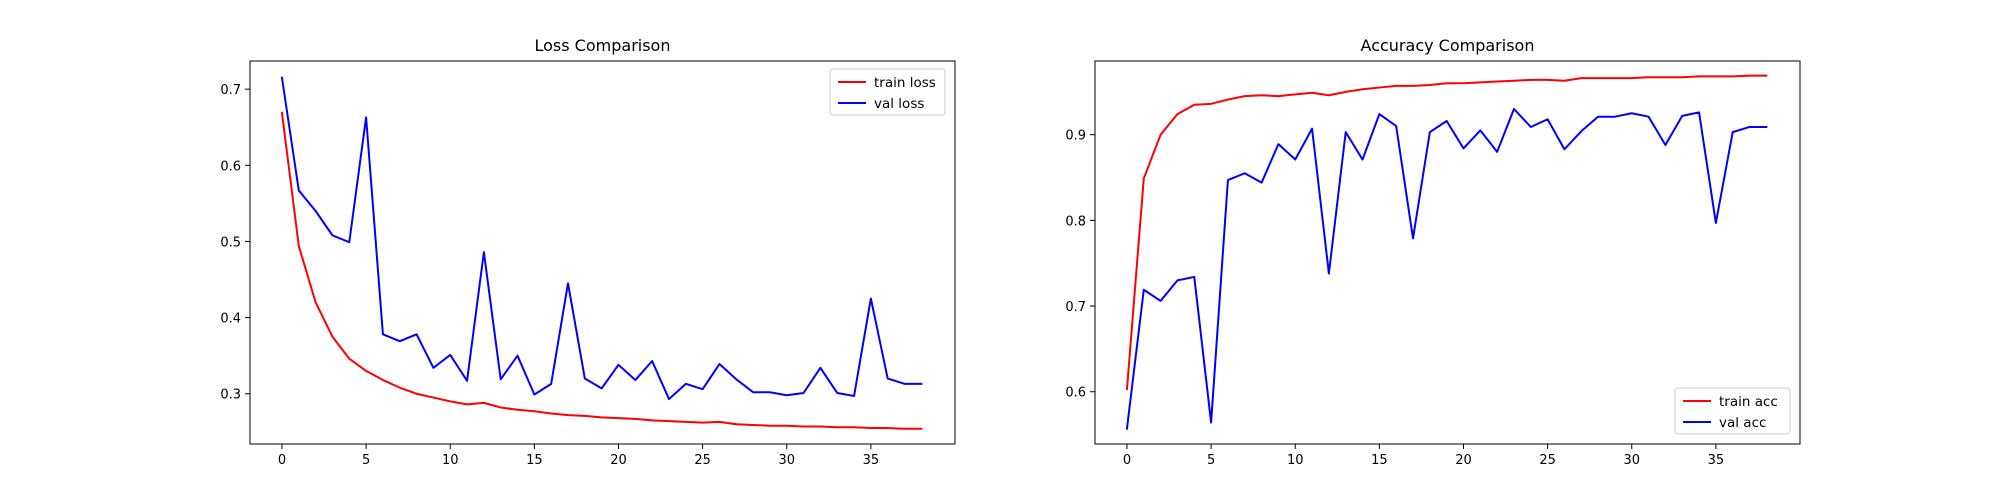  Describe the element at coordinates (1748, 402) in the screenshot. I see `legend-label: train acc` at that location.